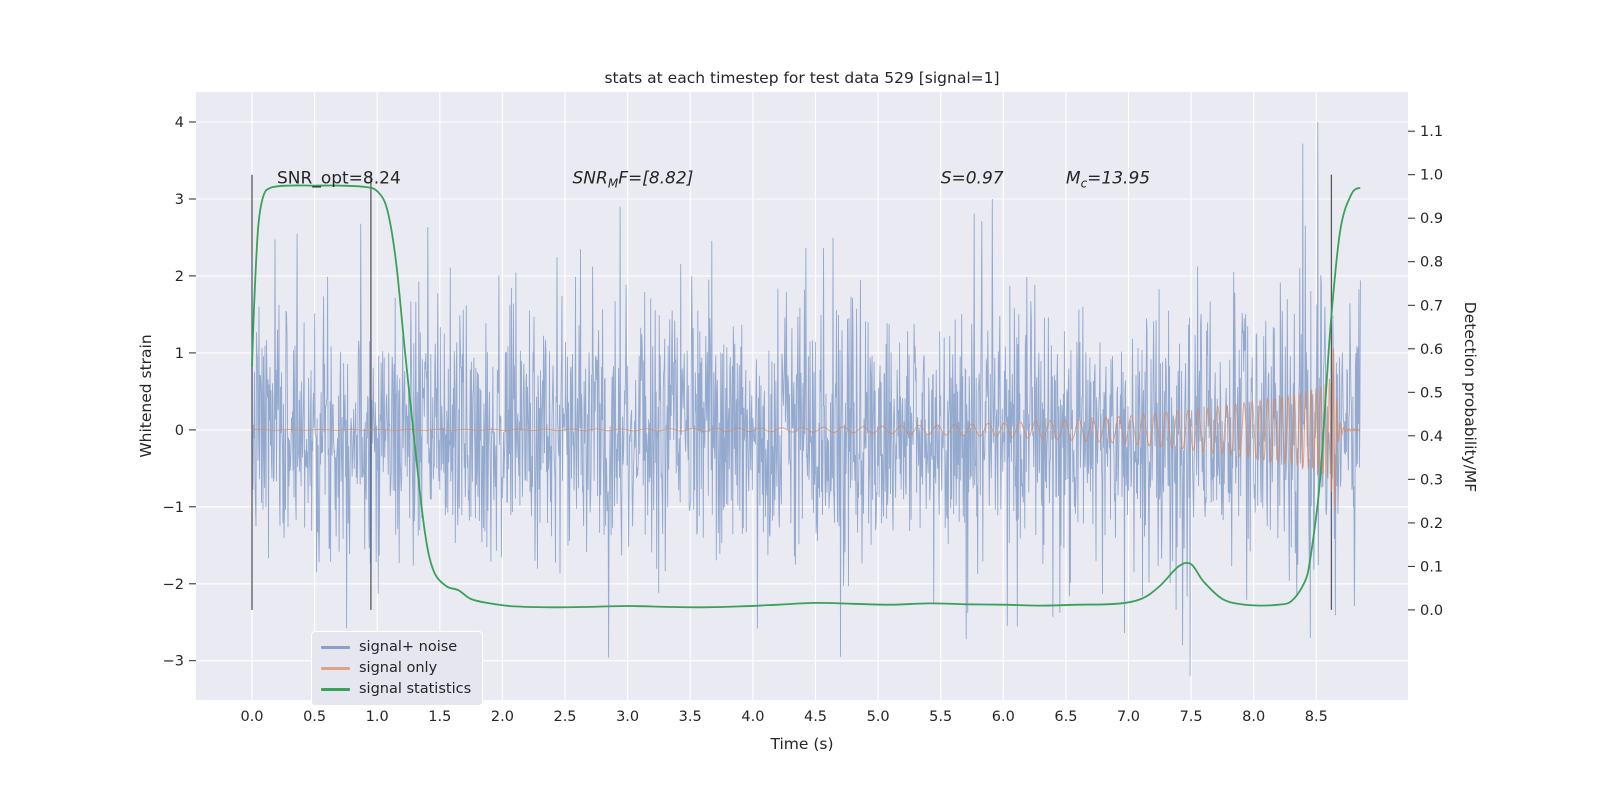 Image resolution: width=1600 pixels, height=800 pixels. What do you see at coordinates (1470, 397) in the screenshot?
I see `y-axis-label-right: Detection probability/MF` at bounding box center [1470, 397].